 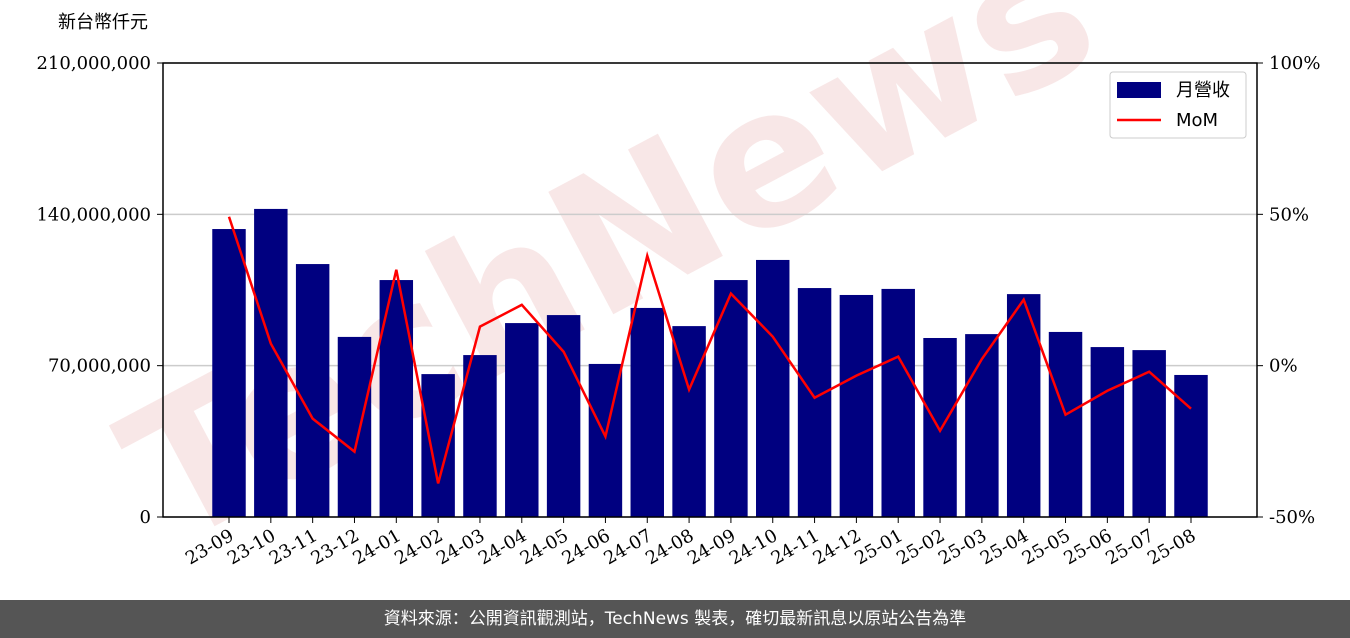 I want to click on y-tick-label: 210,000,000, so click(x=93, y=63).